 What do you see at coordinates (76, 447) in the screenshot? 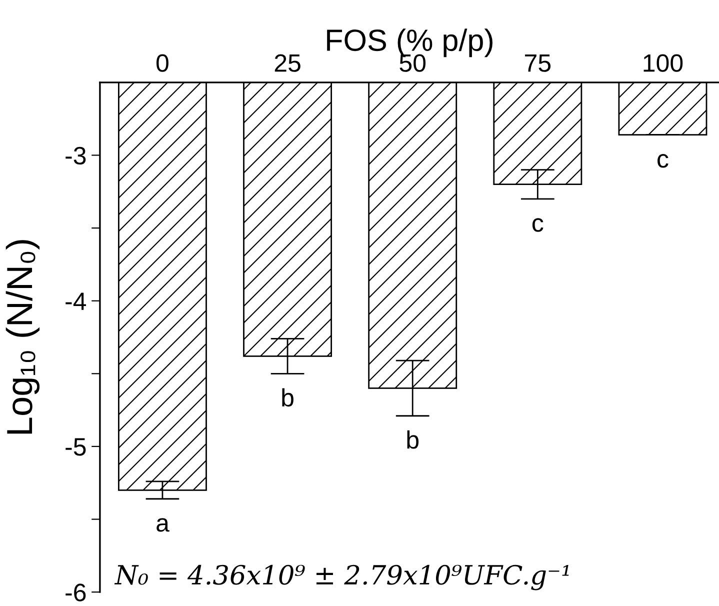
I see `y-tick-label: -5` at bounding box center [76, 447].